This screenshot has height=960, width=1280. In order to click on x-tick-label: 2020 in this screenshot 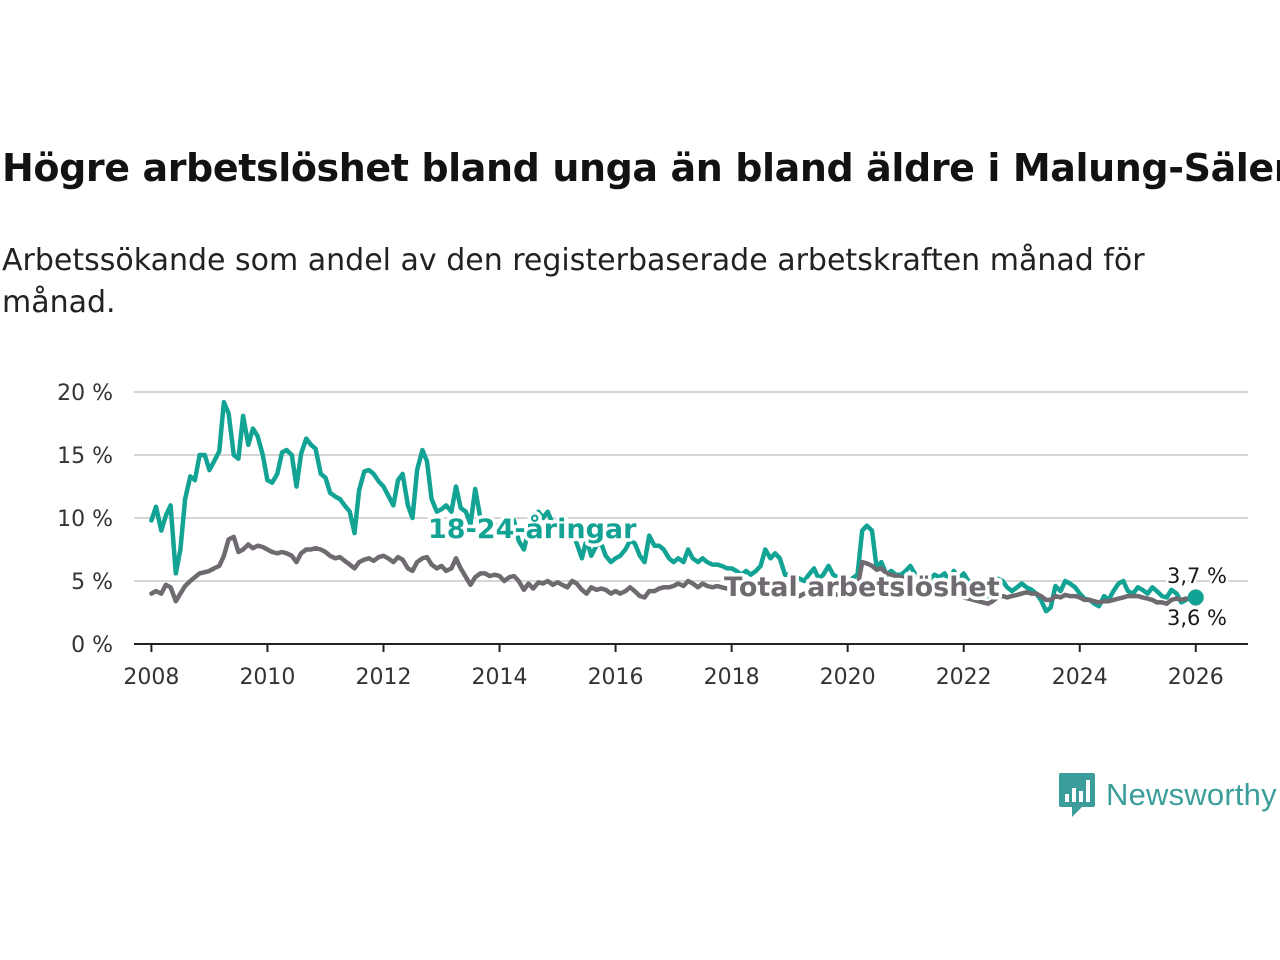, I will do `click(848, 677)`.